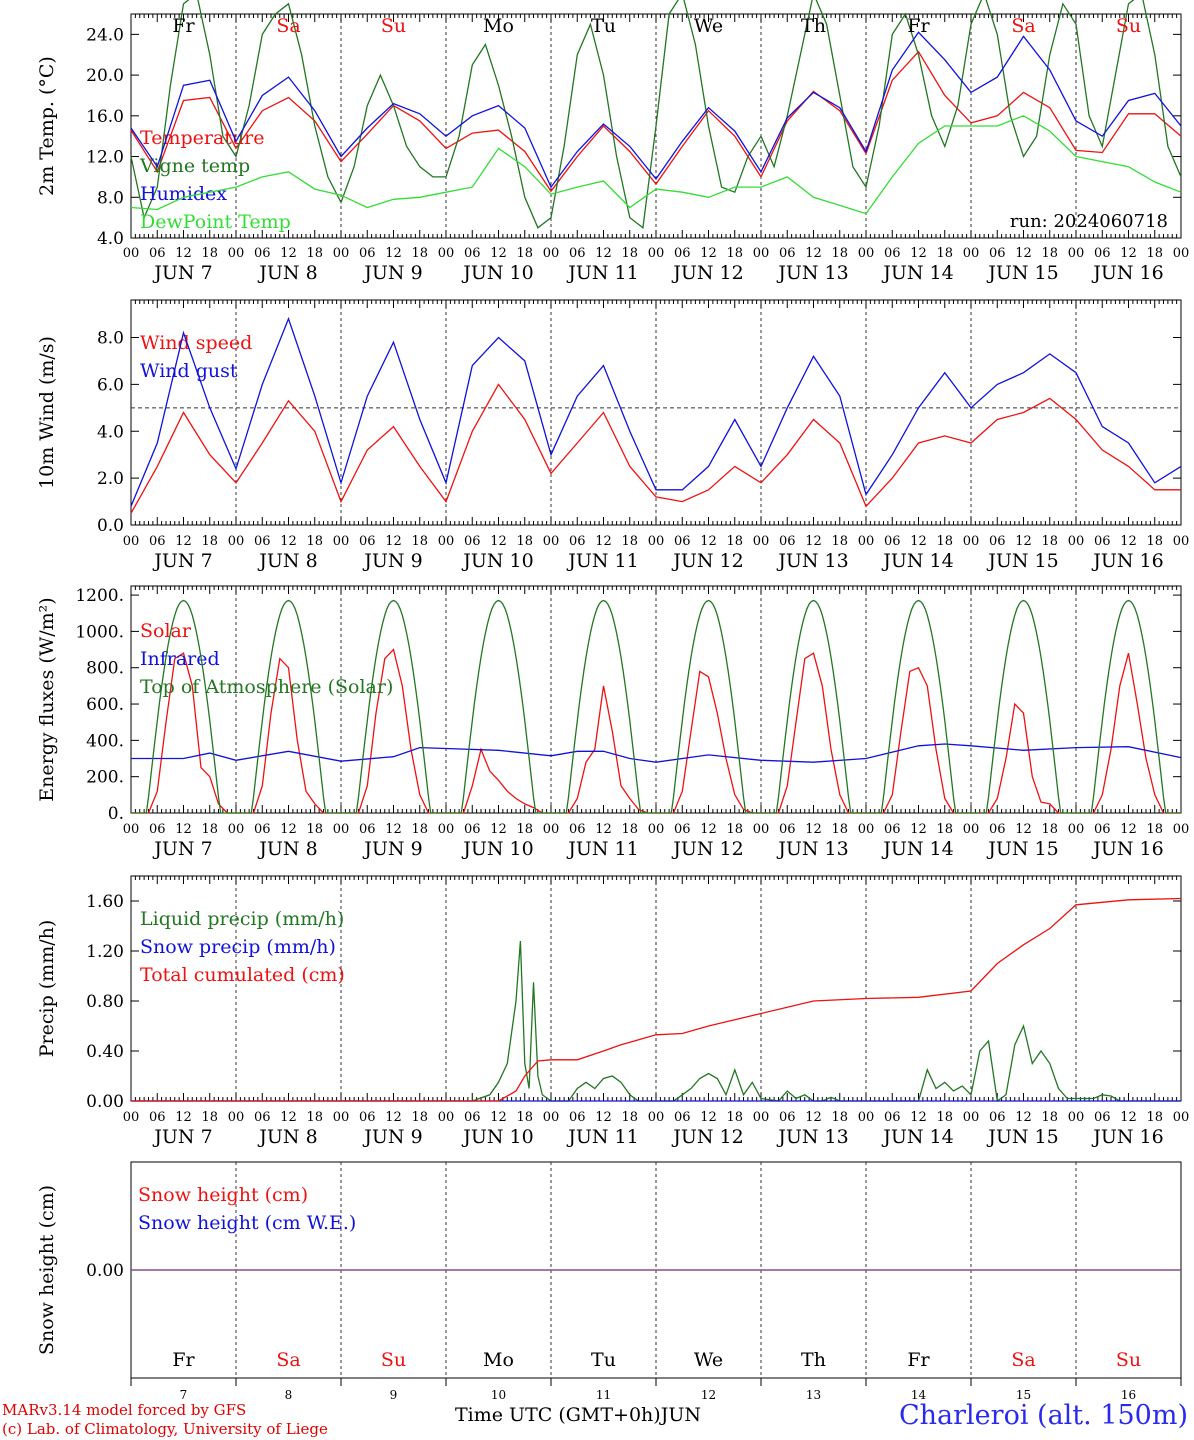 Image resolution: width=1194 pixels, height=1440 pixels. Describe the element at coordinates (247, 1223) in the screenshot. I see `legend-entry: Snow height (cm W.E.)` at that location.